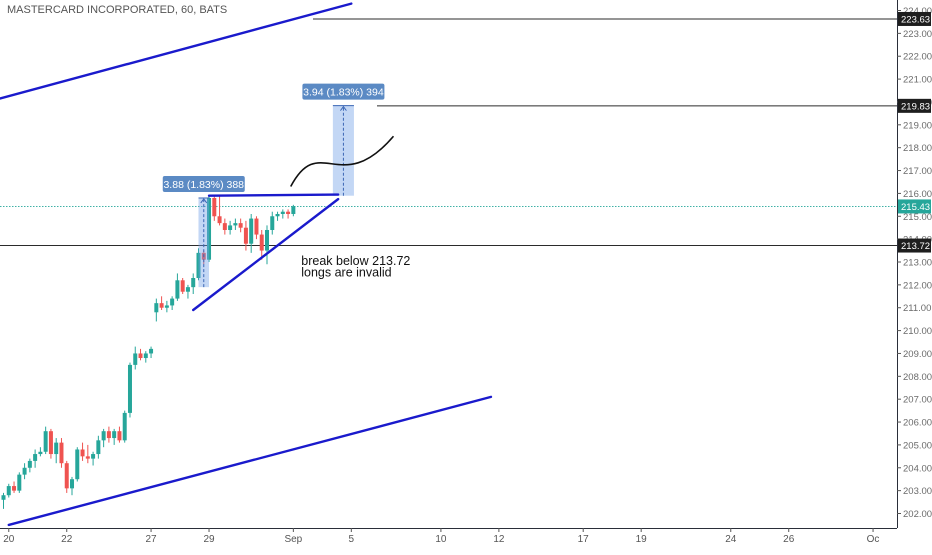 The height and width of the screenshot is (555, 932). Describe the element at coordinates (293, 539) in the screenshot. I see `x-tick-label: Sep` at that location.